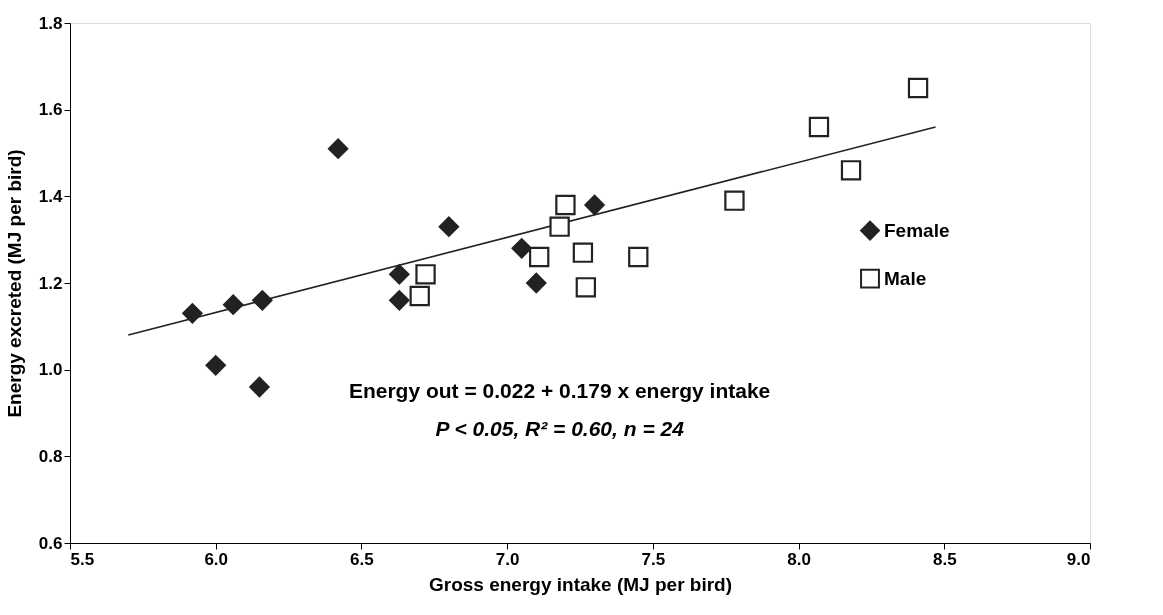 Image resolution: width=1163 pixels, height=615 pixels. I want to click on x-tick-label: 6.5, so click(362, 559).